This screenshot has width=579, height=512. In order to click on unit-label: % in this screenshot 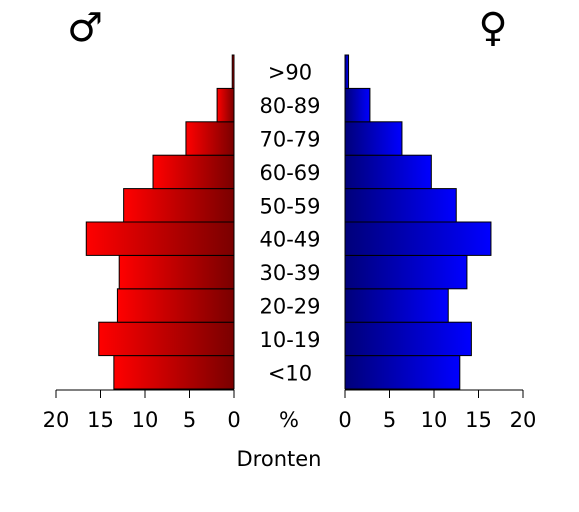, I will do `click(289, 420)`.